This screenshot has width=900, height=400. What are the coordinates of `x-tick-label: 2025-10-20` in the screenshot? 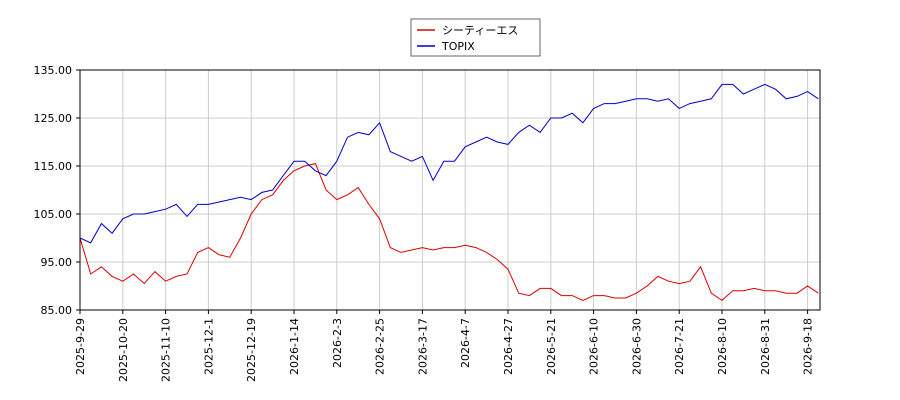 It's located at (123, 350).